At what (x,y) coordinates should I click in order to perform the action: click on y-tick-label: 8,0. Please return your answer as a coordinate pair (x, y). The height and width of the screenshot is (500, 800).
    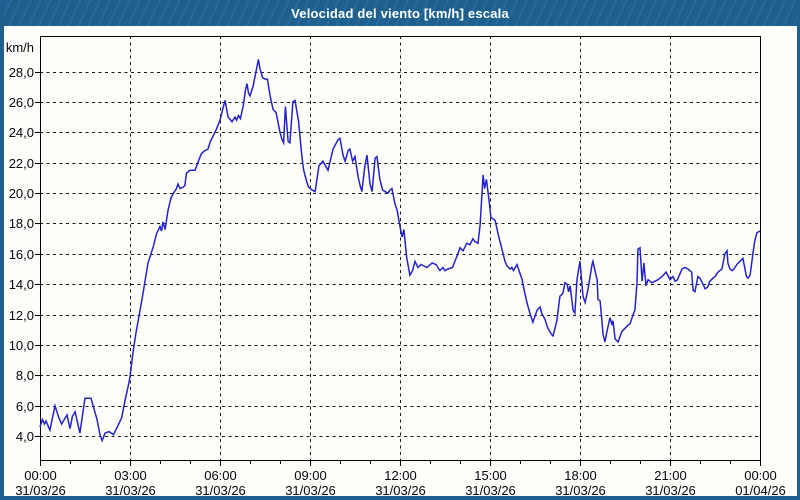
    Looking at the image, I should click on (25, 375).